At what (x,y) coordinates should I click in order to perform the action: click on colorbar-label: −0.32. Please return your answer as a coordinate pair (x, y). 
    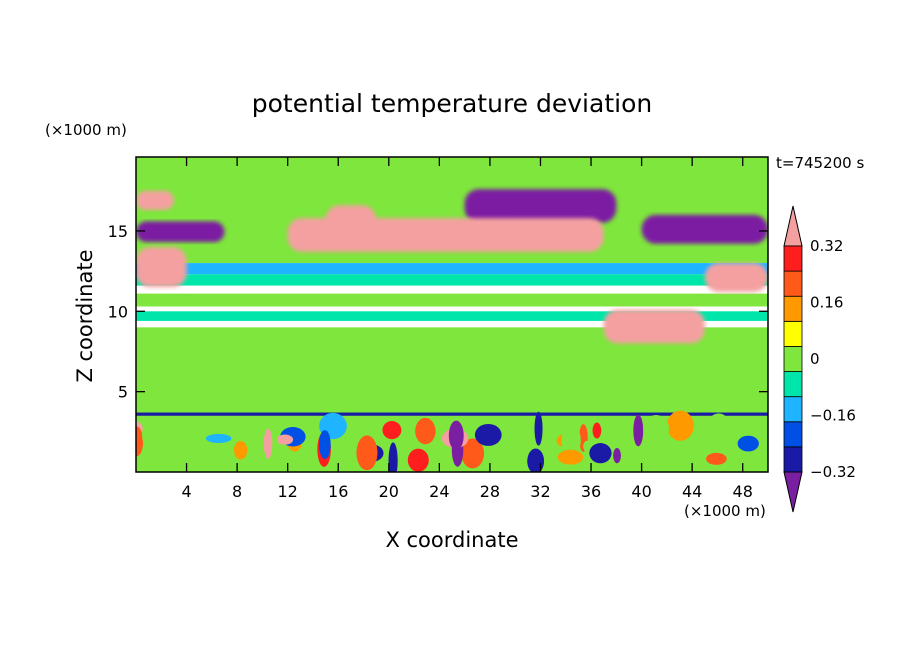
    Looking at the image, I should click on (833, 472).